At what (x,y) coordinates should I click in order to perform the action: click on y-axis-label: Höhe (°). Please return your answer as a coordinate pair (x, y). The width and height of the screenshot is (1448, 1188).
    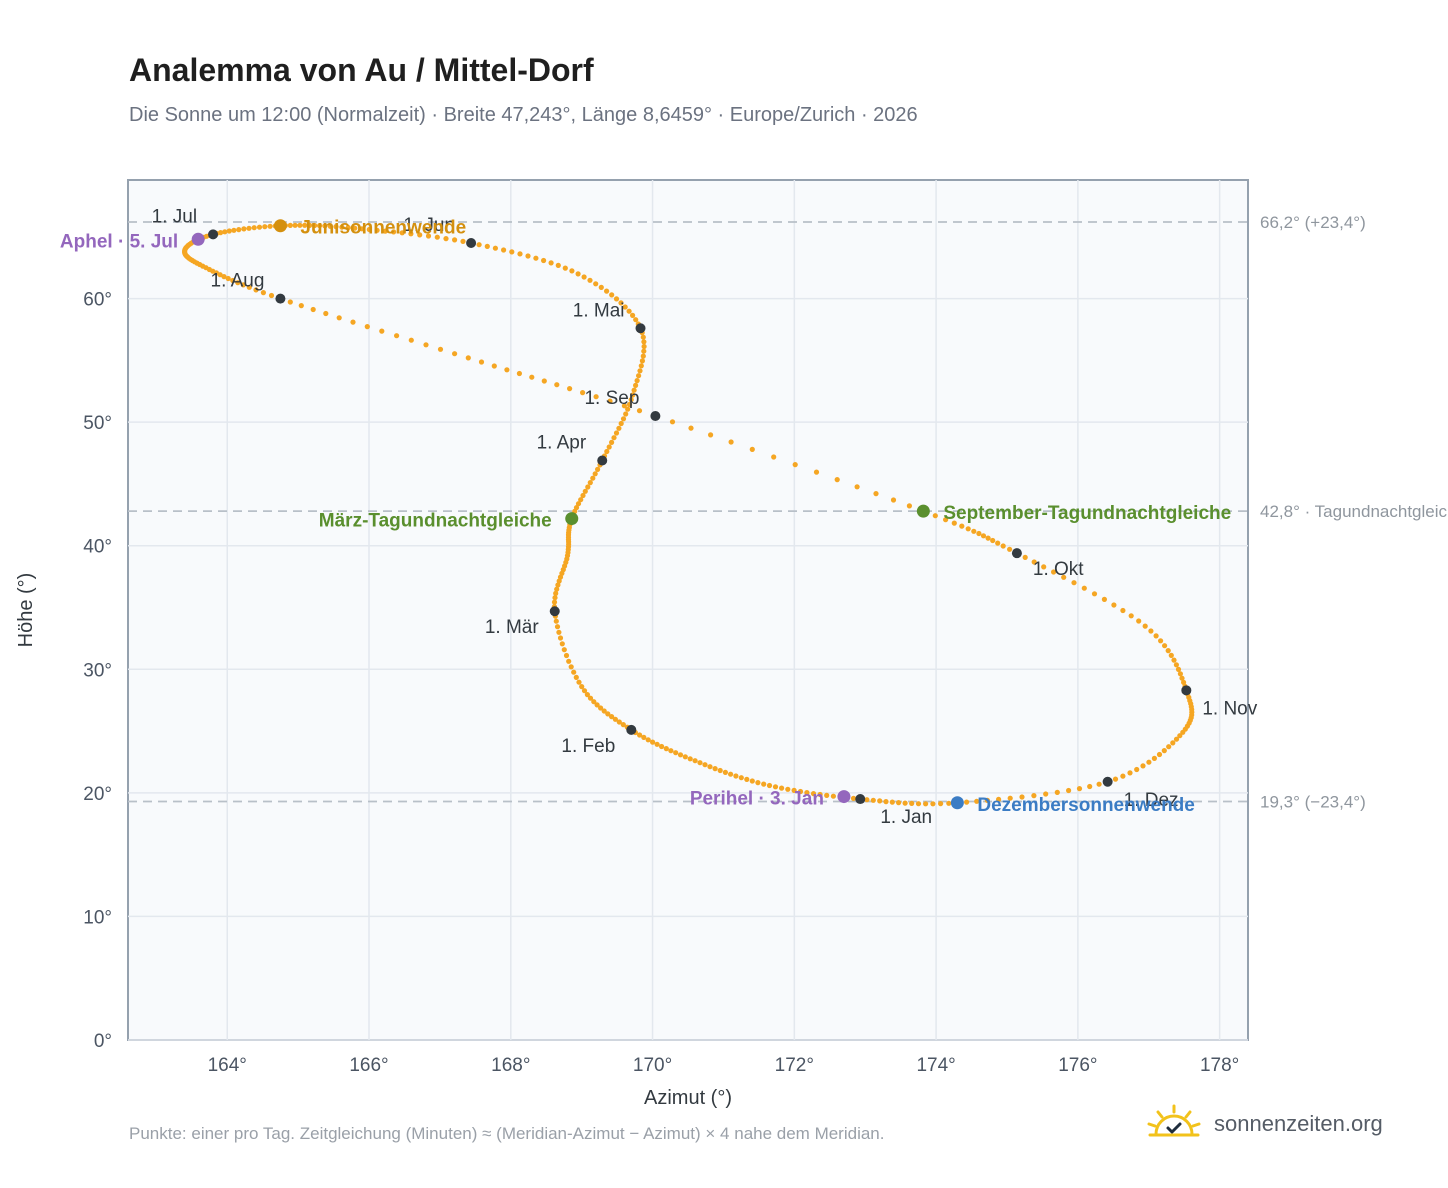
    Looking at the image, I should click on (26, 610).